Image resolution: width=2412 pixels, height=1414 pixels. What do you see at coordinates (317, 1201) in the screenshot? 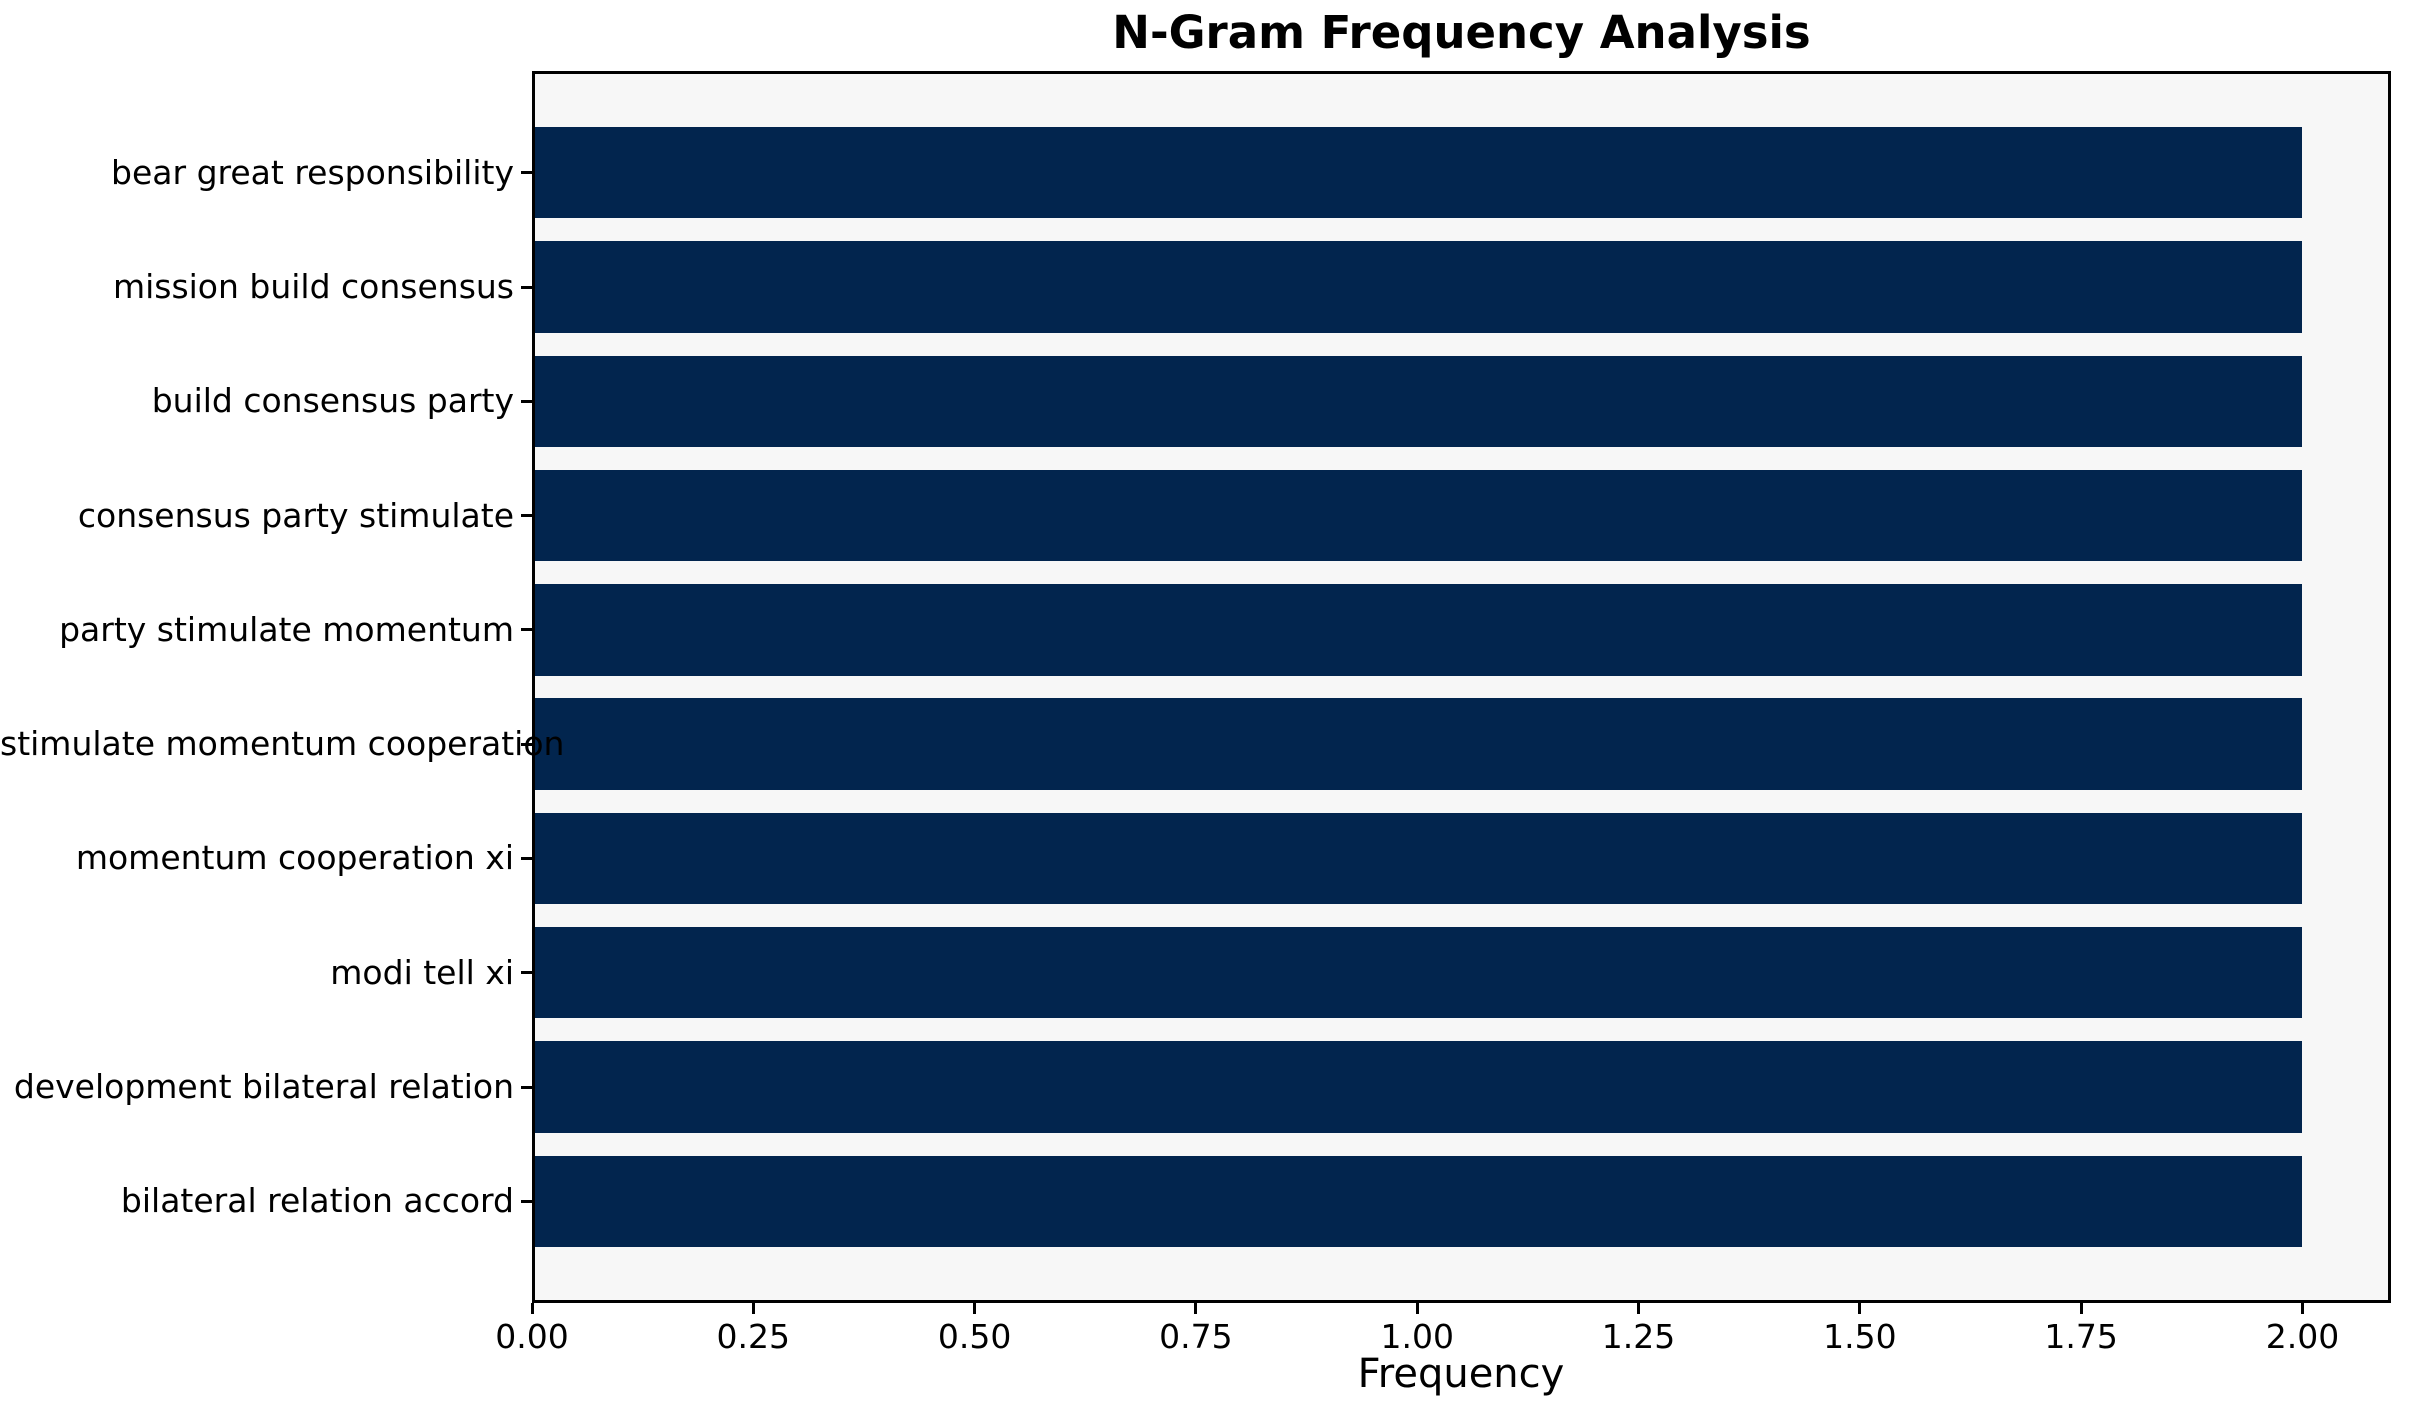
I see `y-tick-label: bilateral relation accord` at bounding box center [317, 1201].